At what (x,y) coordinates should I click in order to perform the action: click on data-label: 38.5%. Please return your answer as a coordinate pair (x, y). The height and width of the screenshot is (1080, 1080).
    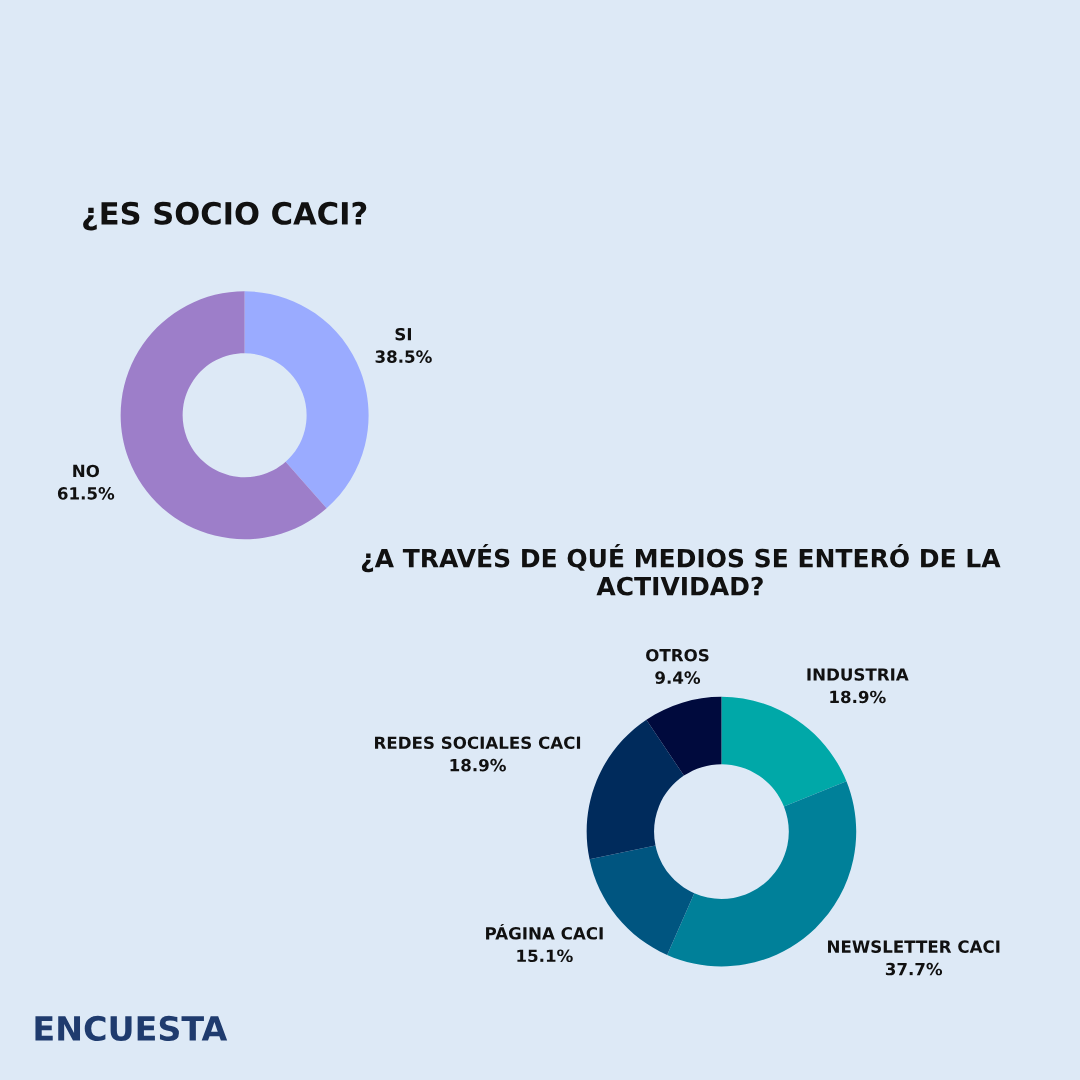
    Looking at the image, I should click on (403, 356).